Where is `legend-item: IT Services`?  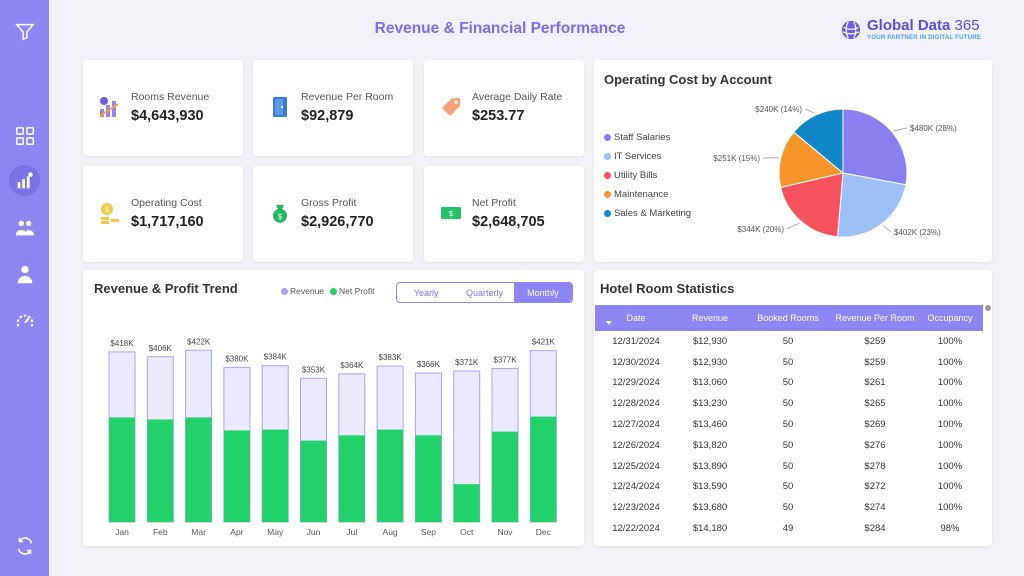
legend-item: IT Services is located at coordinates (647, 156).